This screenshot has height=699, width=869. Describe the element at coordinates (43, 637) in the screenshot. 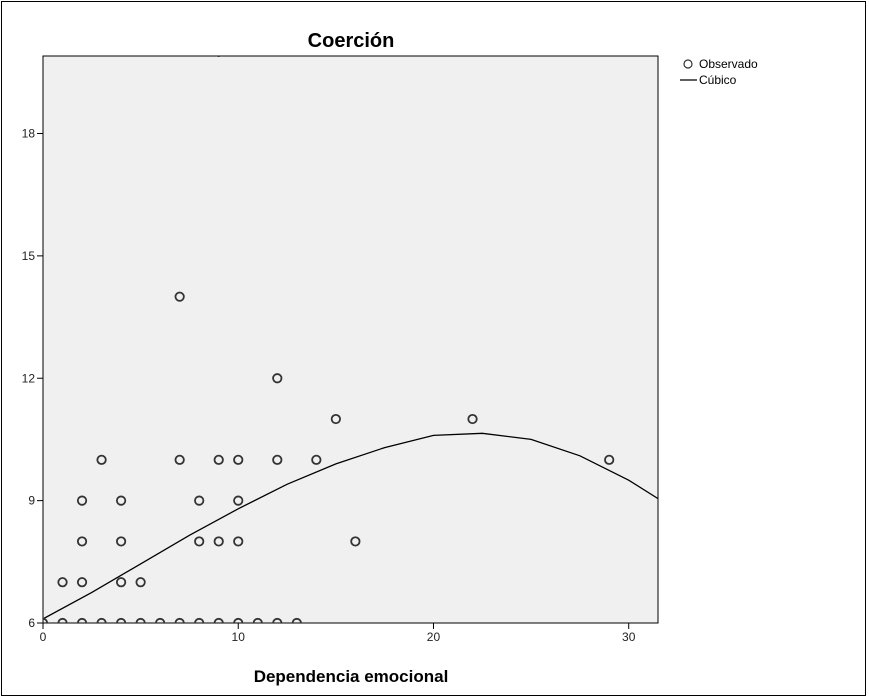

I see `x-tick-label: 0` at that location.